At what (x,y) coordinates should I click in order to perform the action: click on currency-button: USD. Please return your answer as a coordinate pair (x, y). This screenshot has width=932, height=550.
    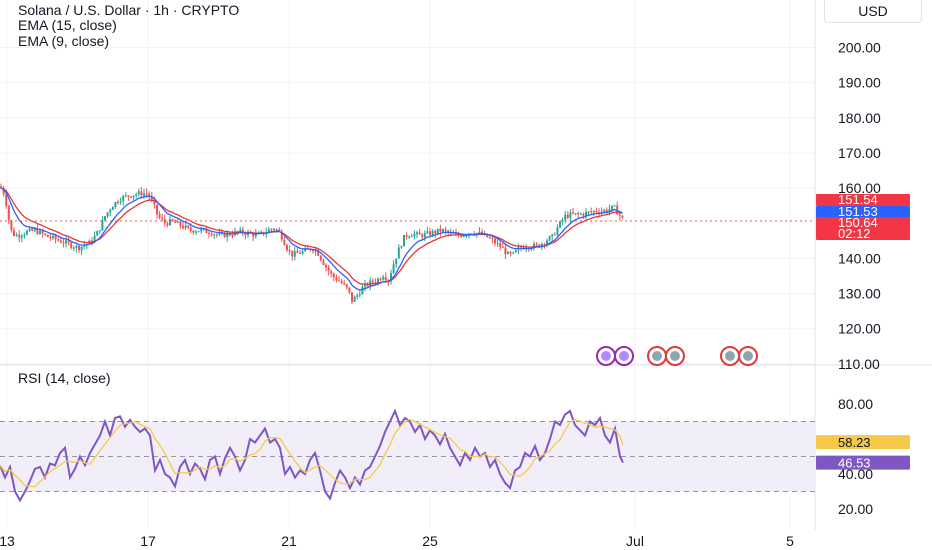
    Looking at the image, I should click on (873, 11).